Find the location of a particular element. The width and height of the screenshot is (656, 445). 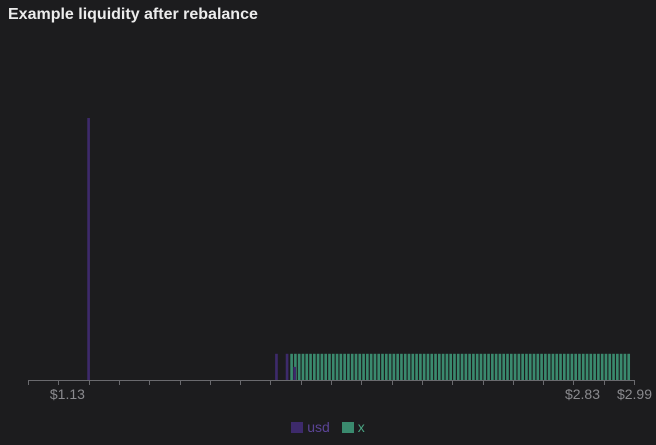

x-axis-ticks is located at coordinates (331, 382).